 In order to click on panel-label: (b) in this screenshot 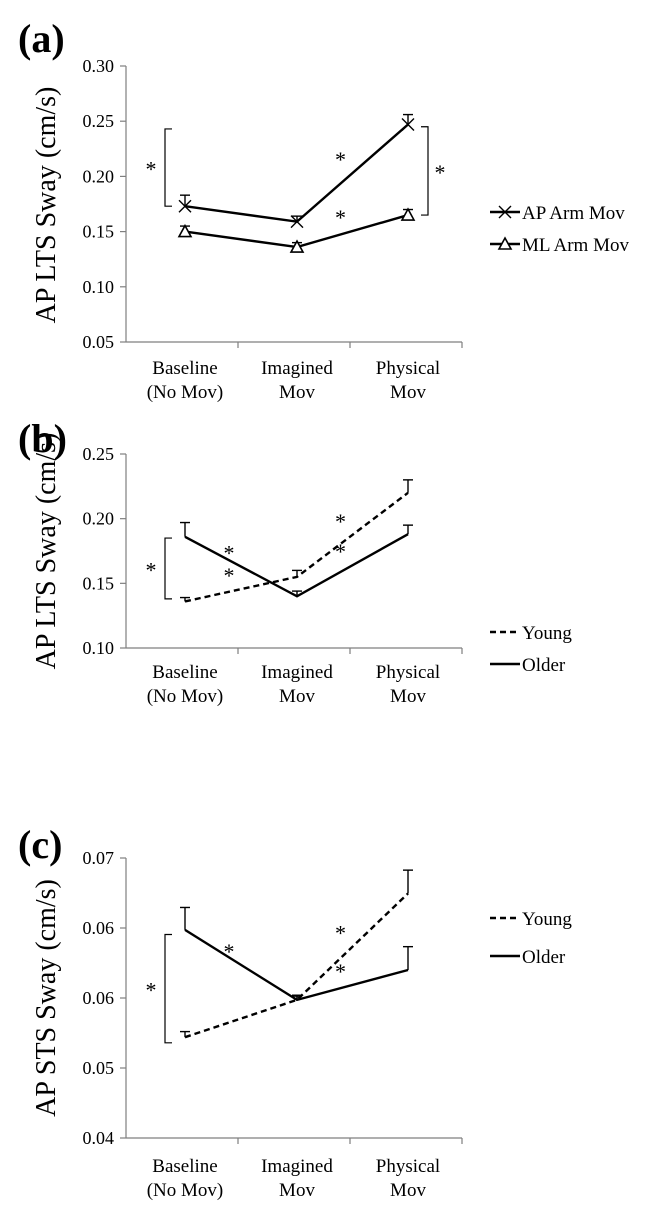, I will do `click(42, 438)`.